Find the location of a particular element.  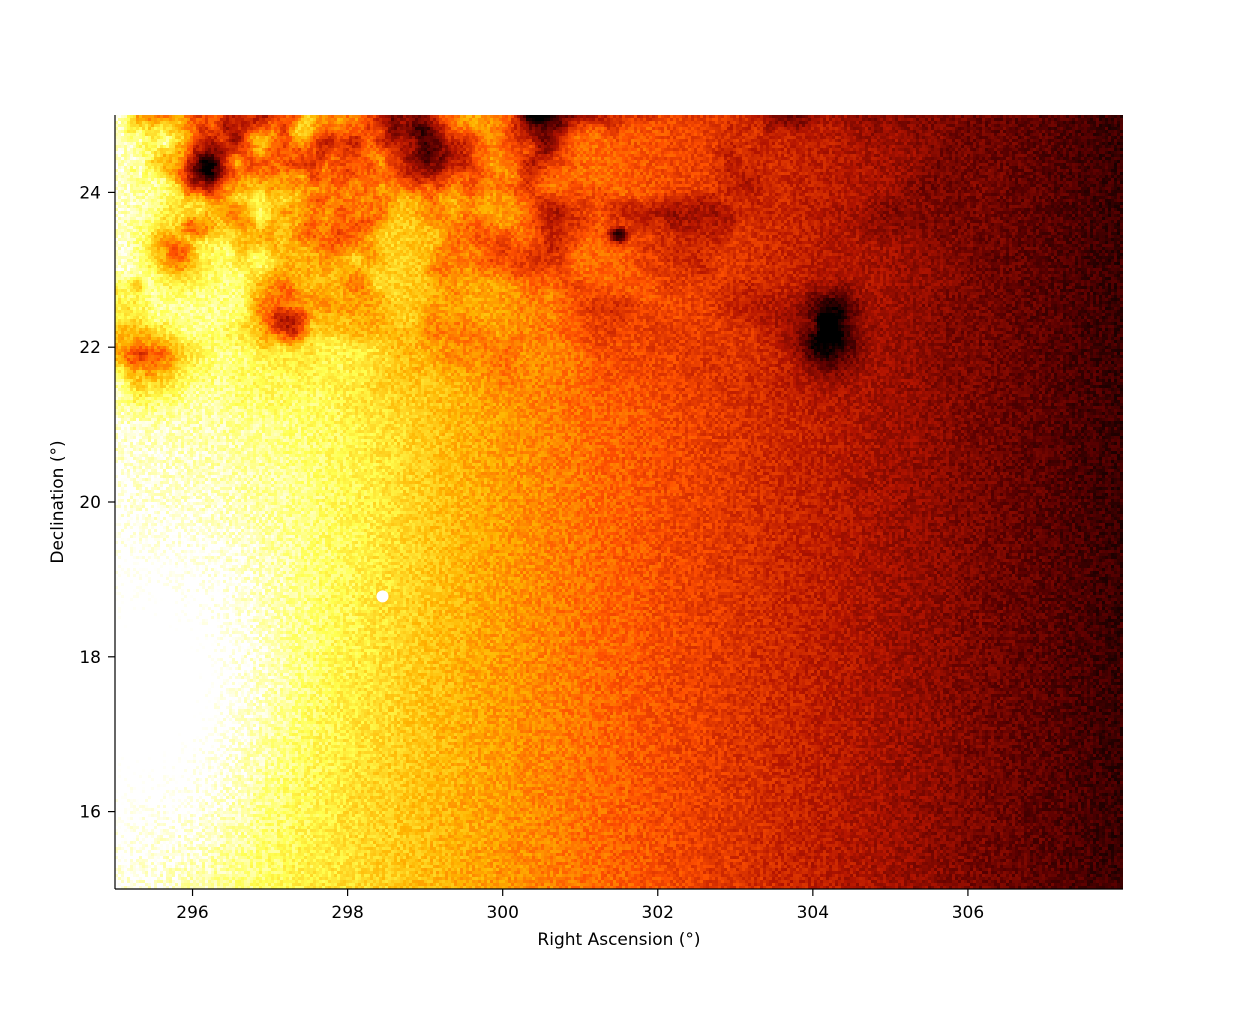

y-tick-label: 22 is located at coordinates (90, 348).